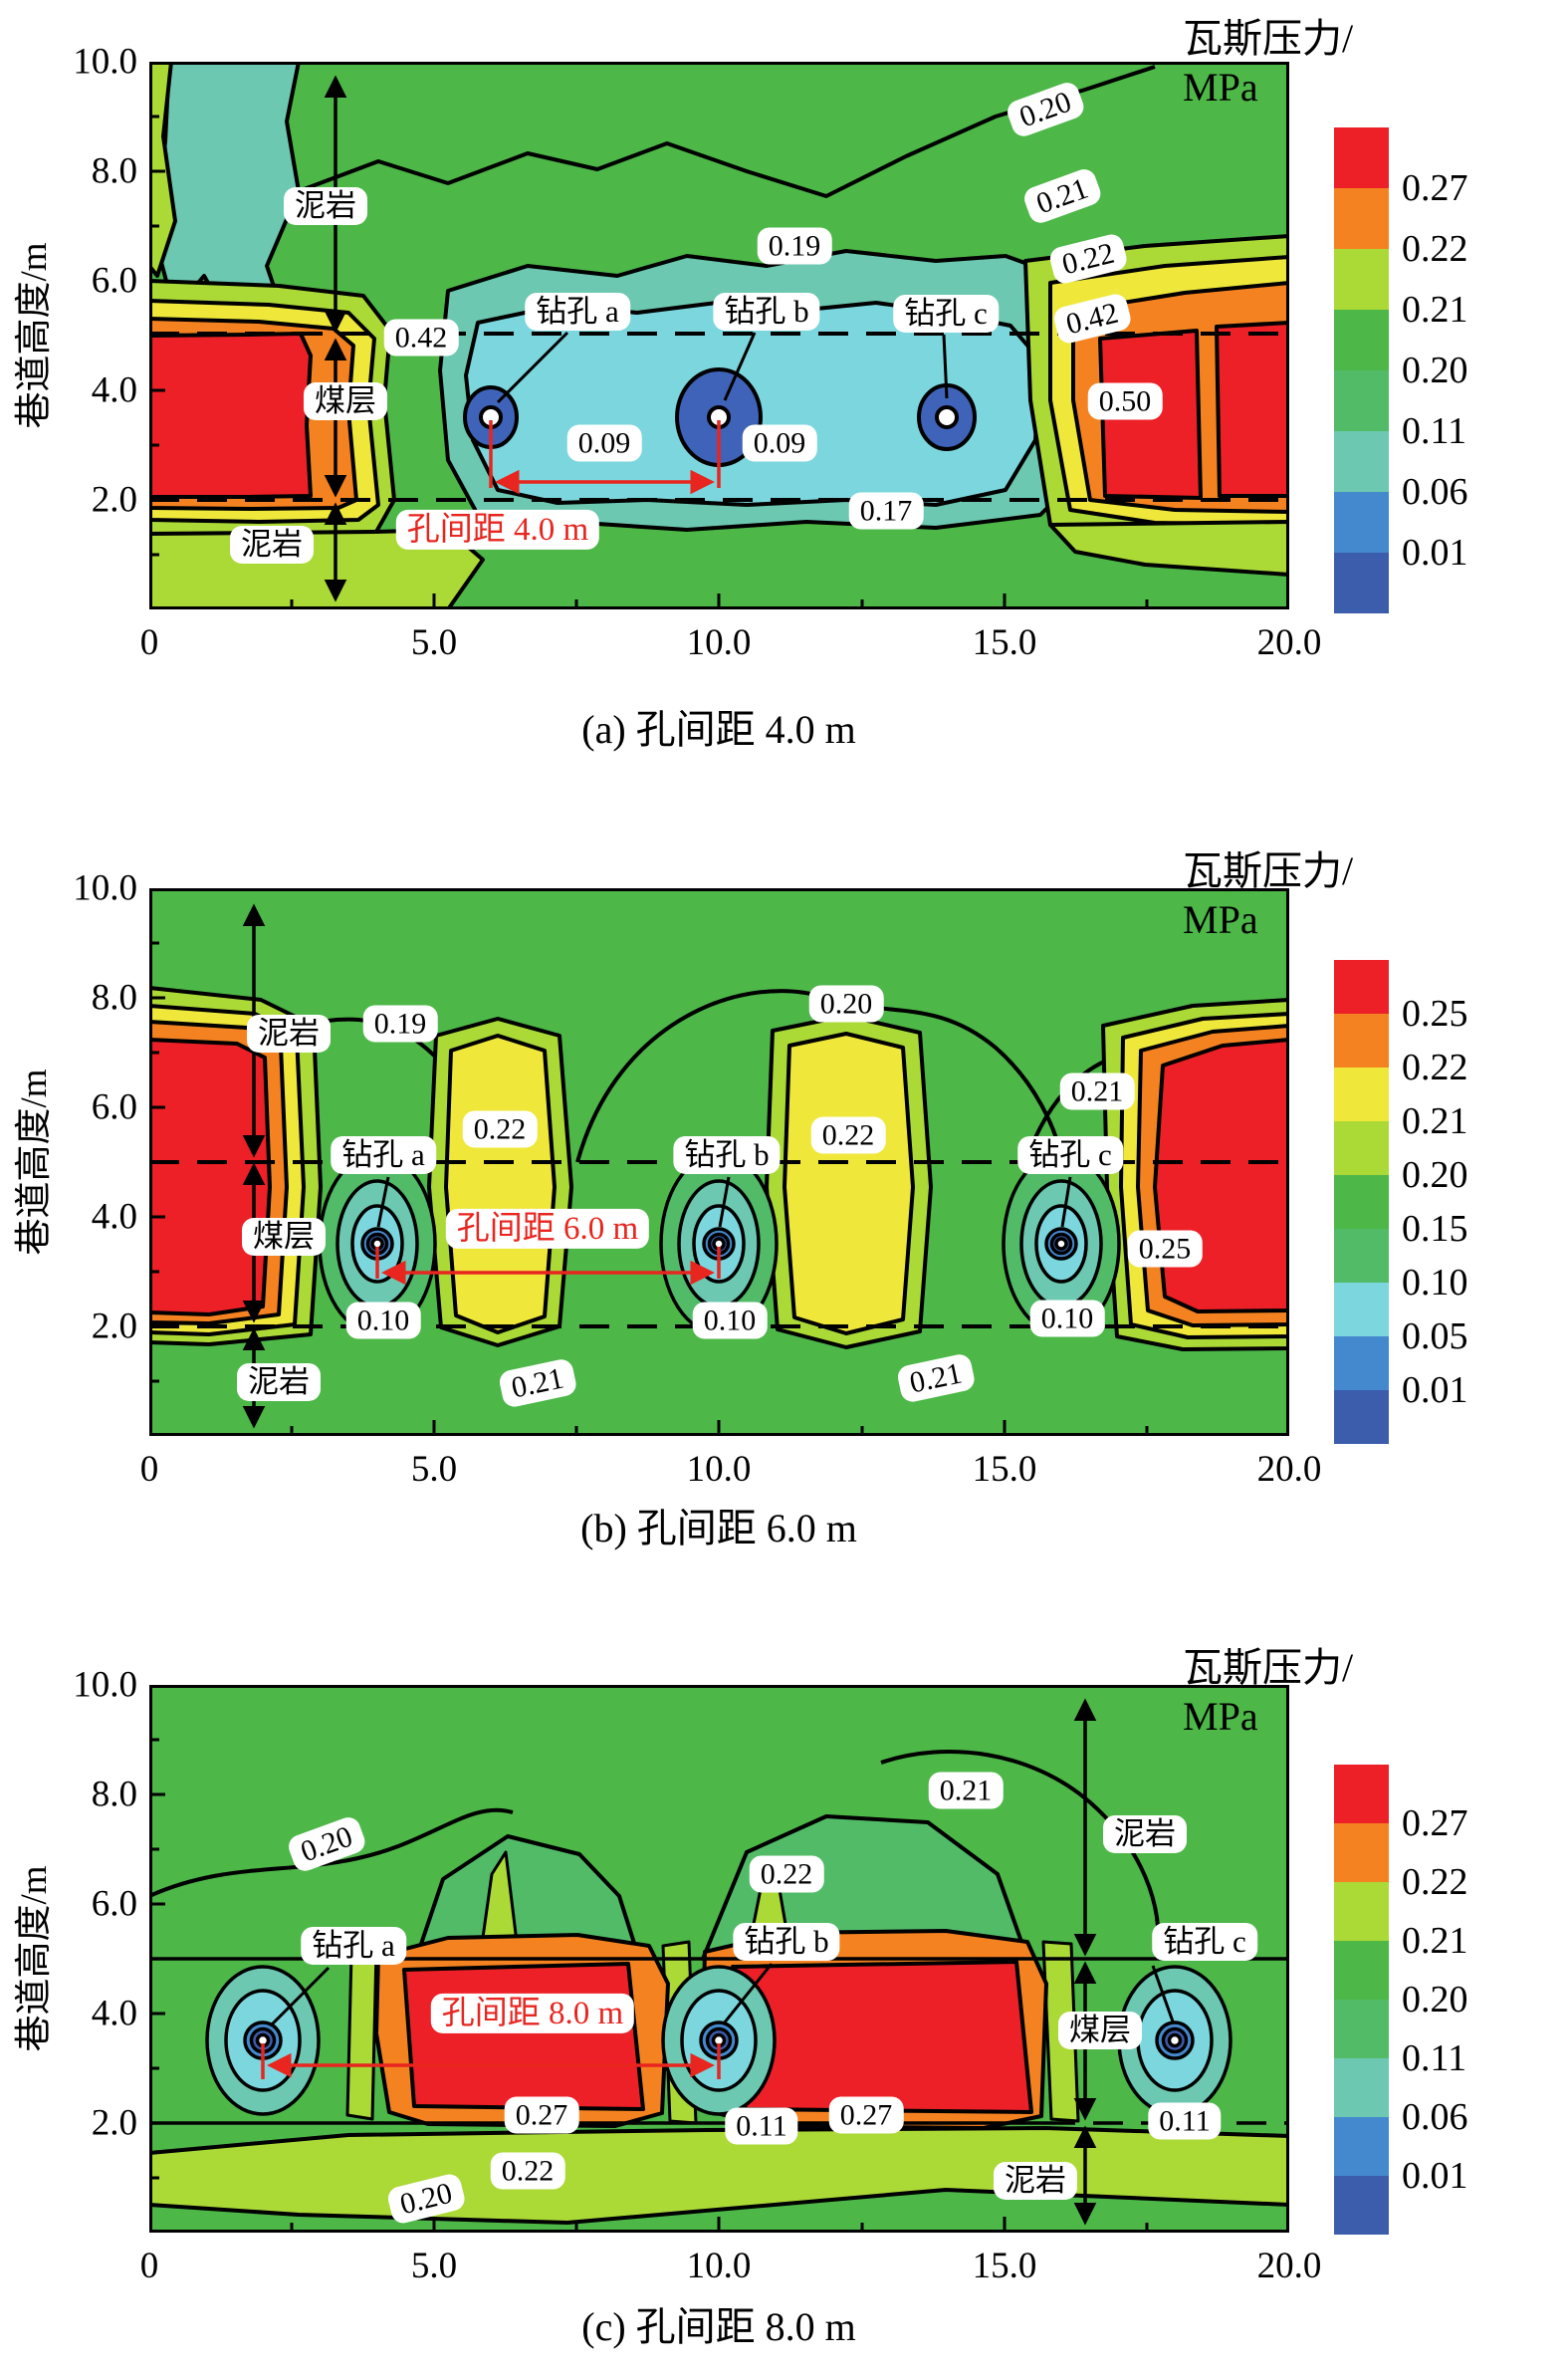  What do you see at coordinates (718, 1528) in the screenshot?
I see `panel-b-caption: (b) 孔间距 6.0 m` at bounding box center [718, 1528].